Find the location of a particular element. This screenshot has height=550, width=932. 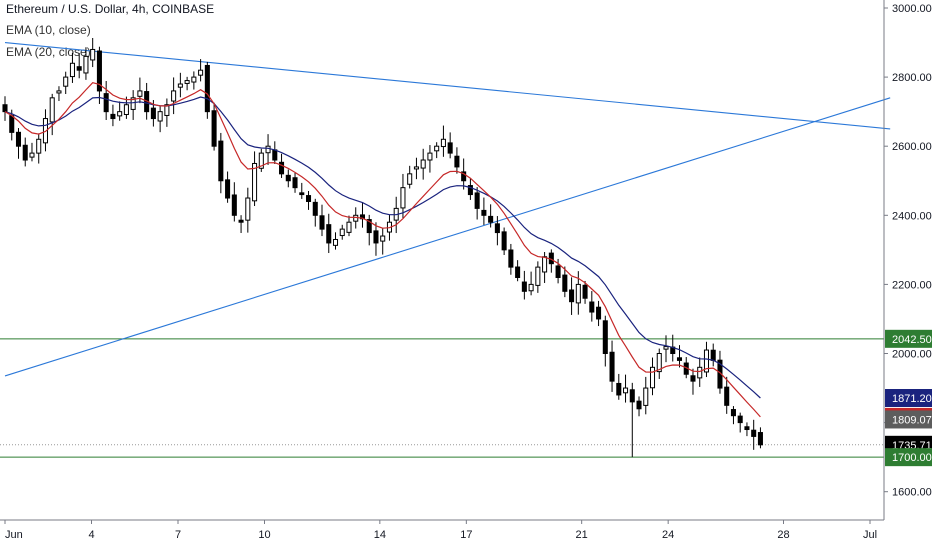

x-tick-label: 17 is located at coordinates (466, 535).